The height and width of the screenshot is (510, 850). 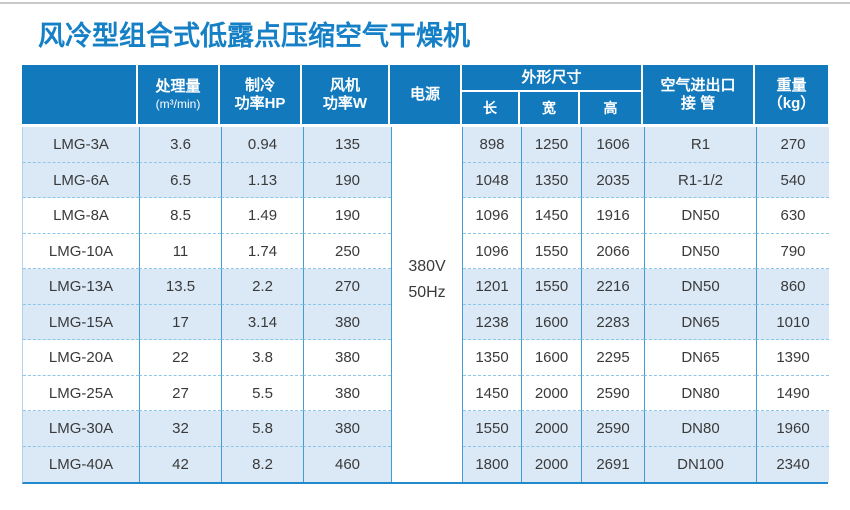 What do you see at coordinates (550, 108) in the screenshot?
I see `header-dim-width: 宽` at bounding box center [550, 108].